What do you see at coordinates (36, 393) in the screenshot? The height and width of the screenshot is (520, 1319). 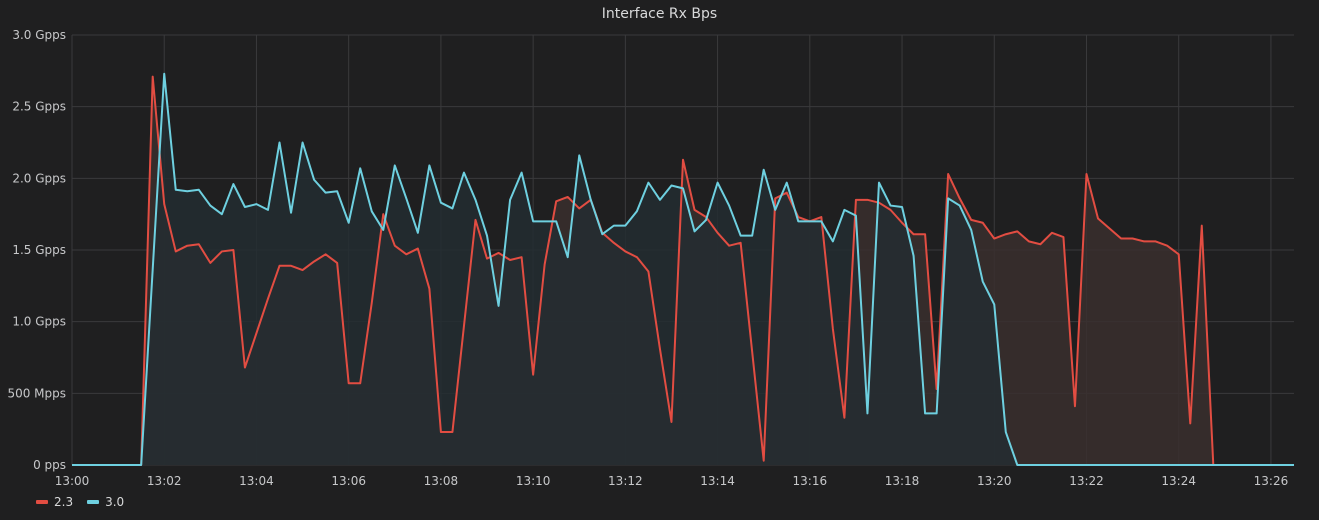 I see `y-tick-label: 500 Mpps` at bounding box center [36, 393].